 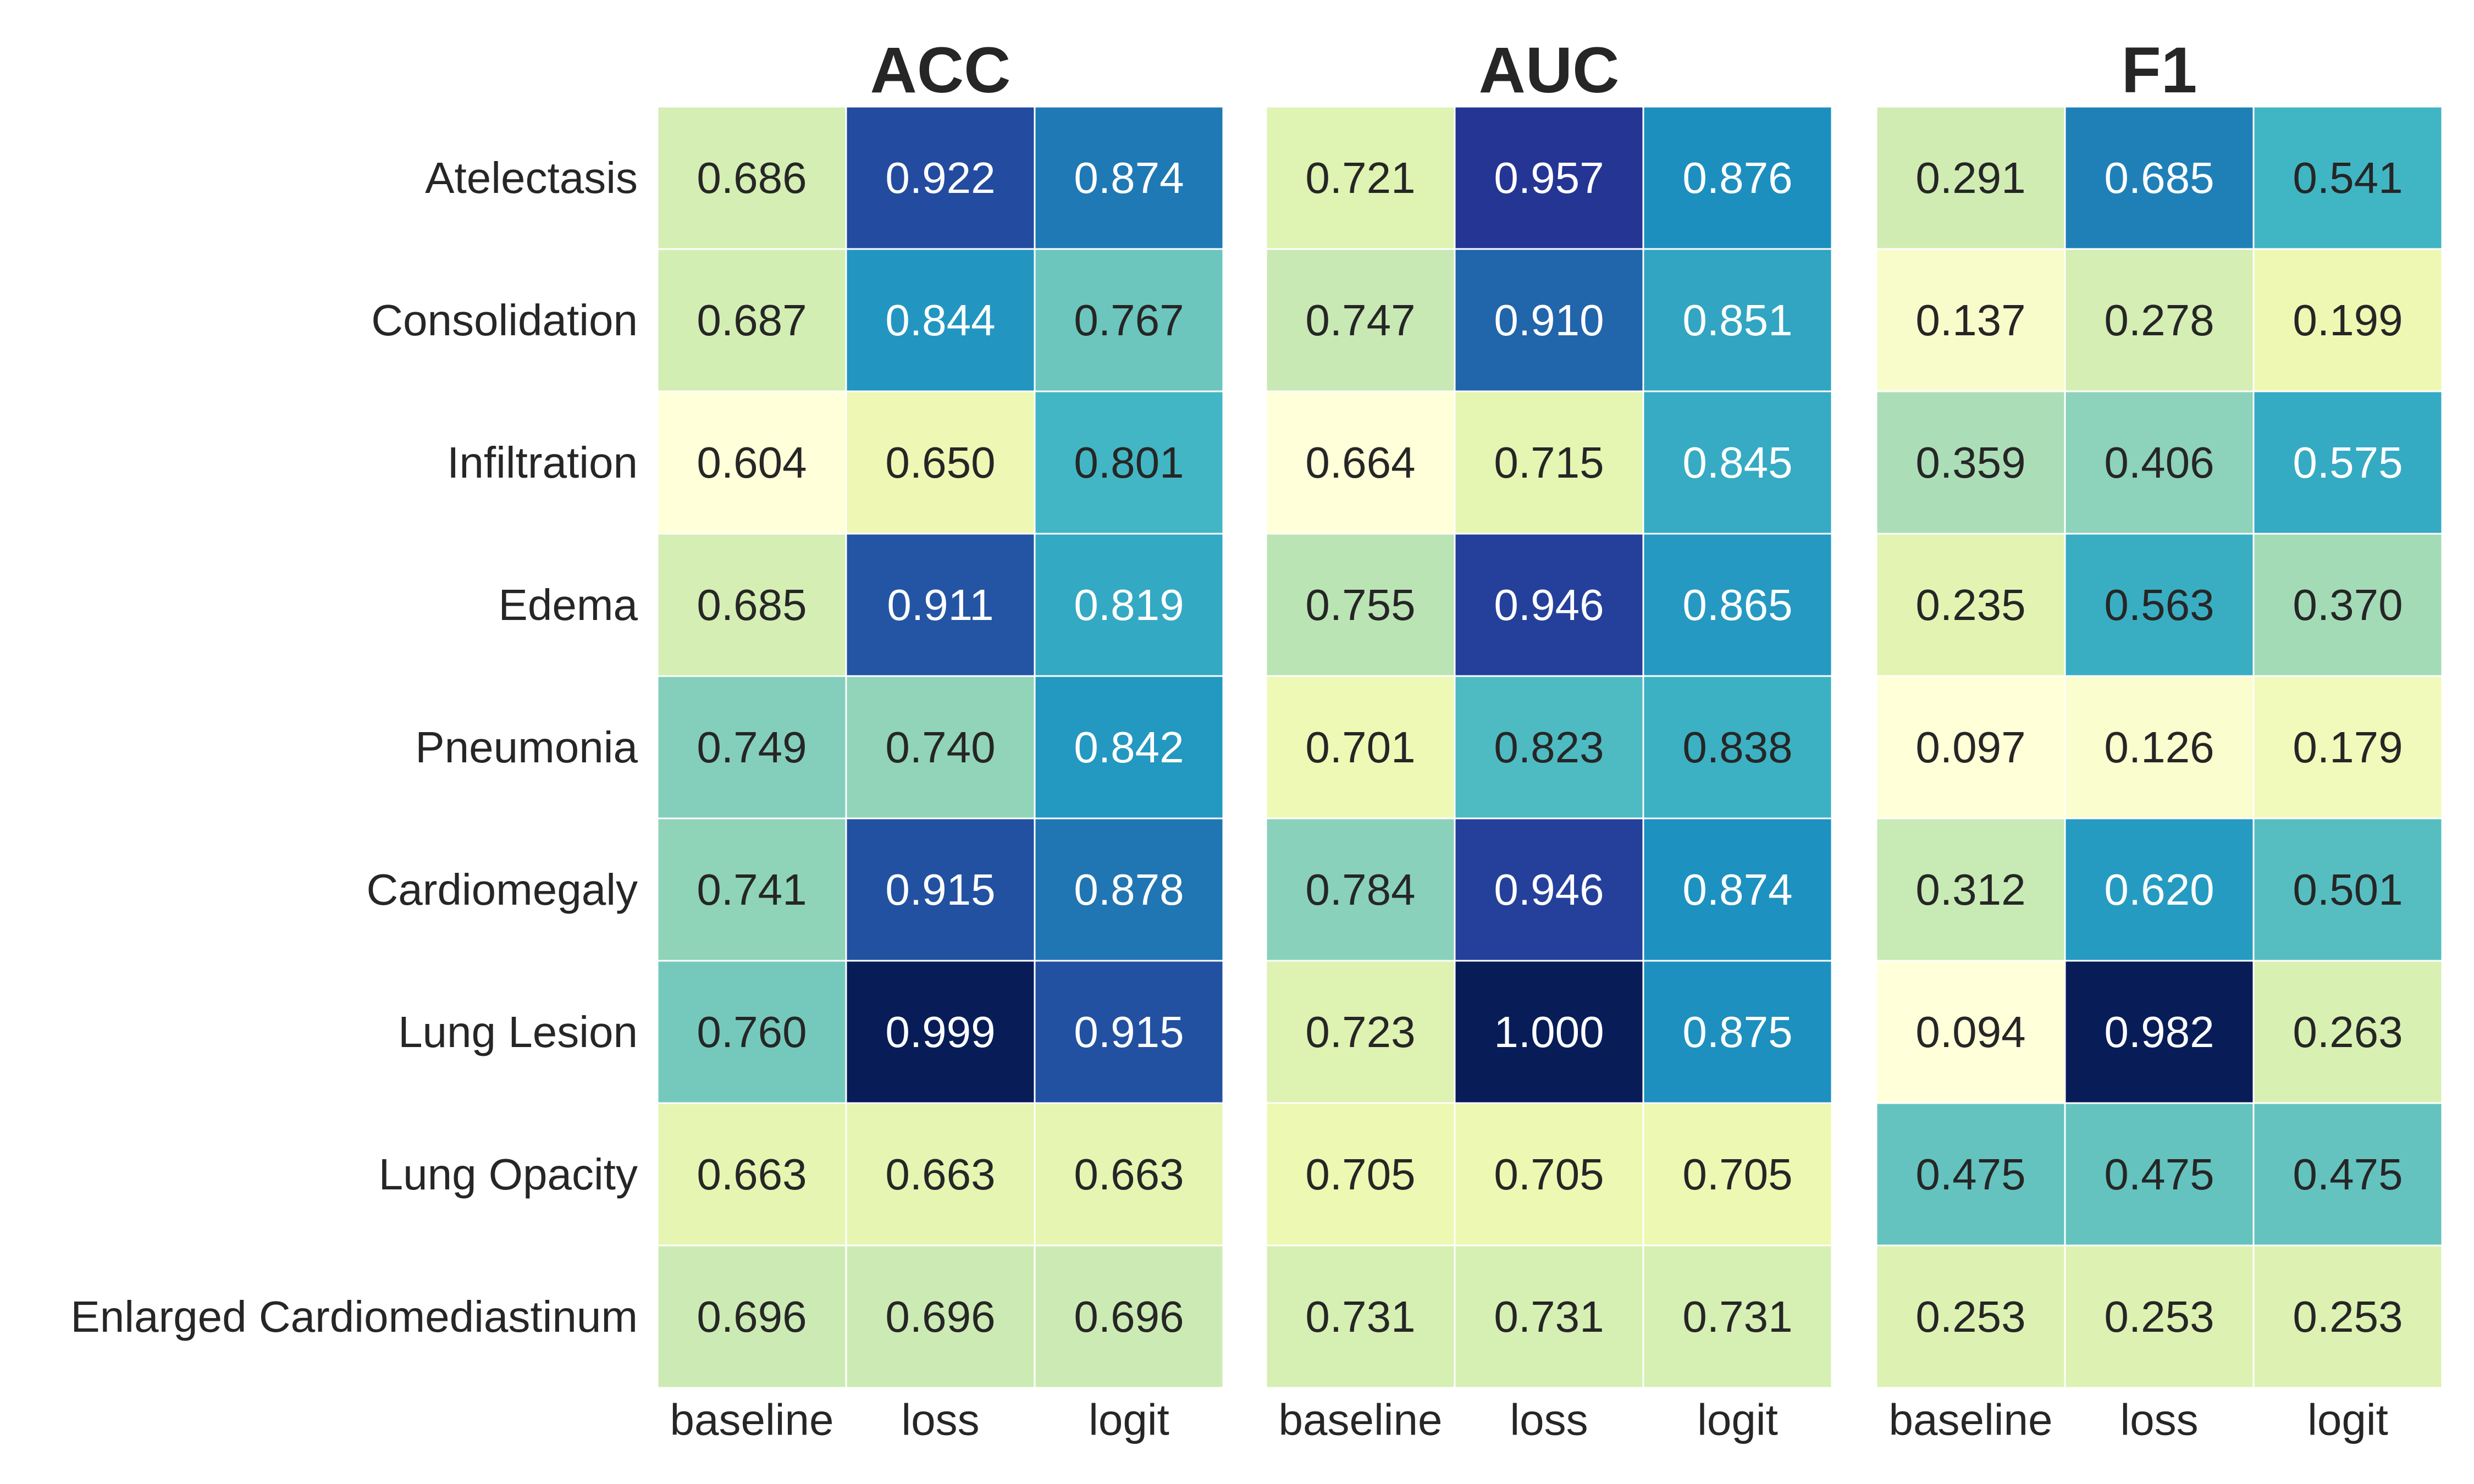 What do you see at coordinates (1360, 320) in the screenshot?
I see `cell-value-label: 0.747` at bounding box center [1360, 320].